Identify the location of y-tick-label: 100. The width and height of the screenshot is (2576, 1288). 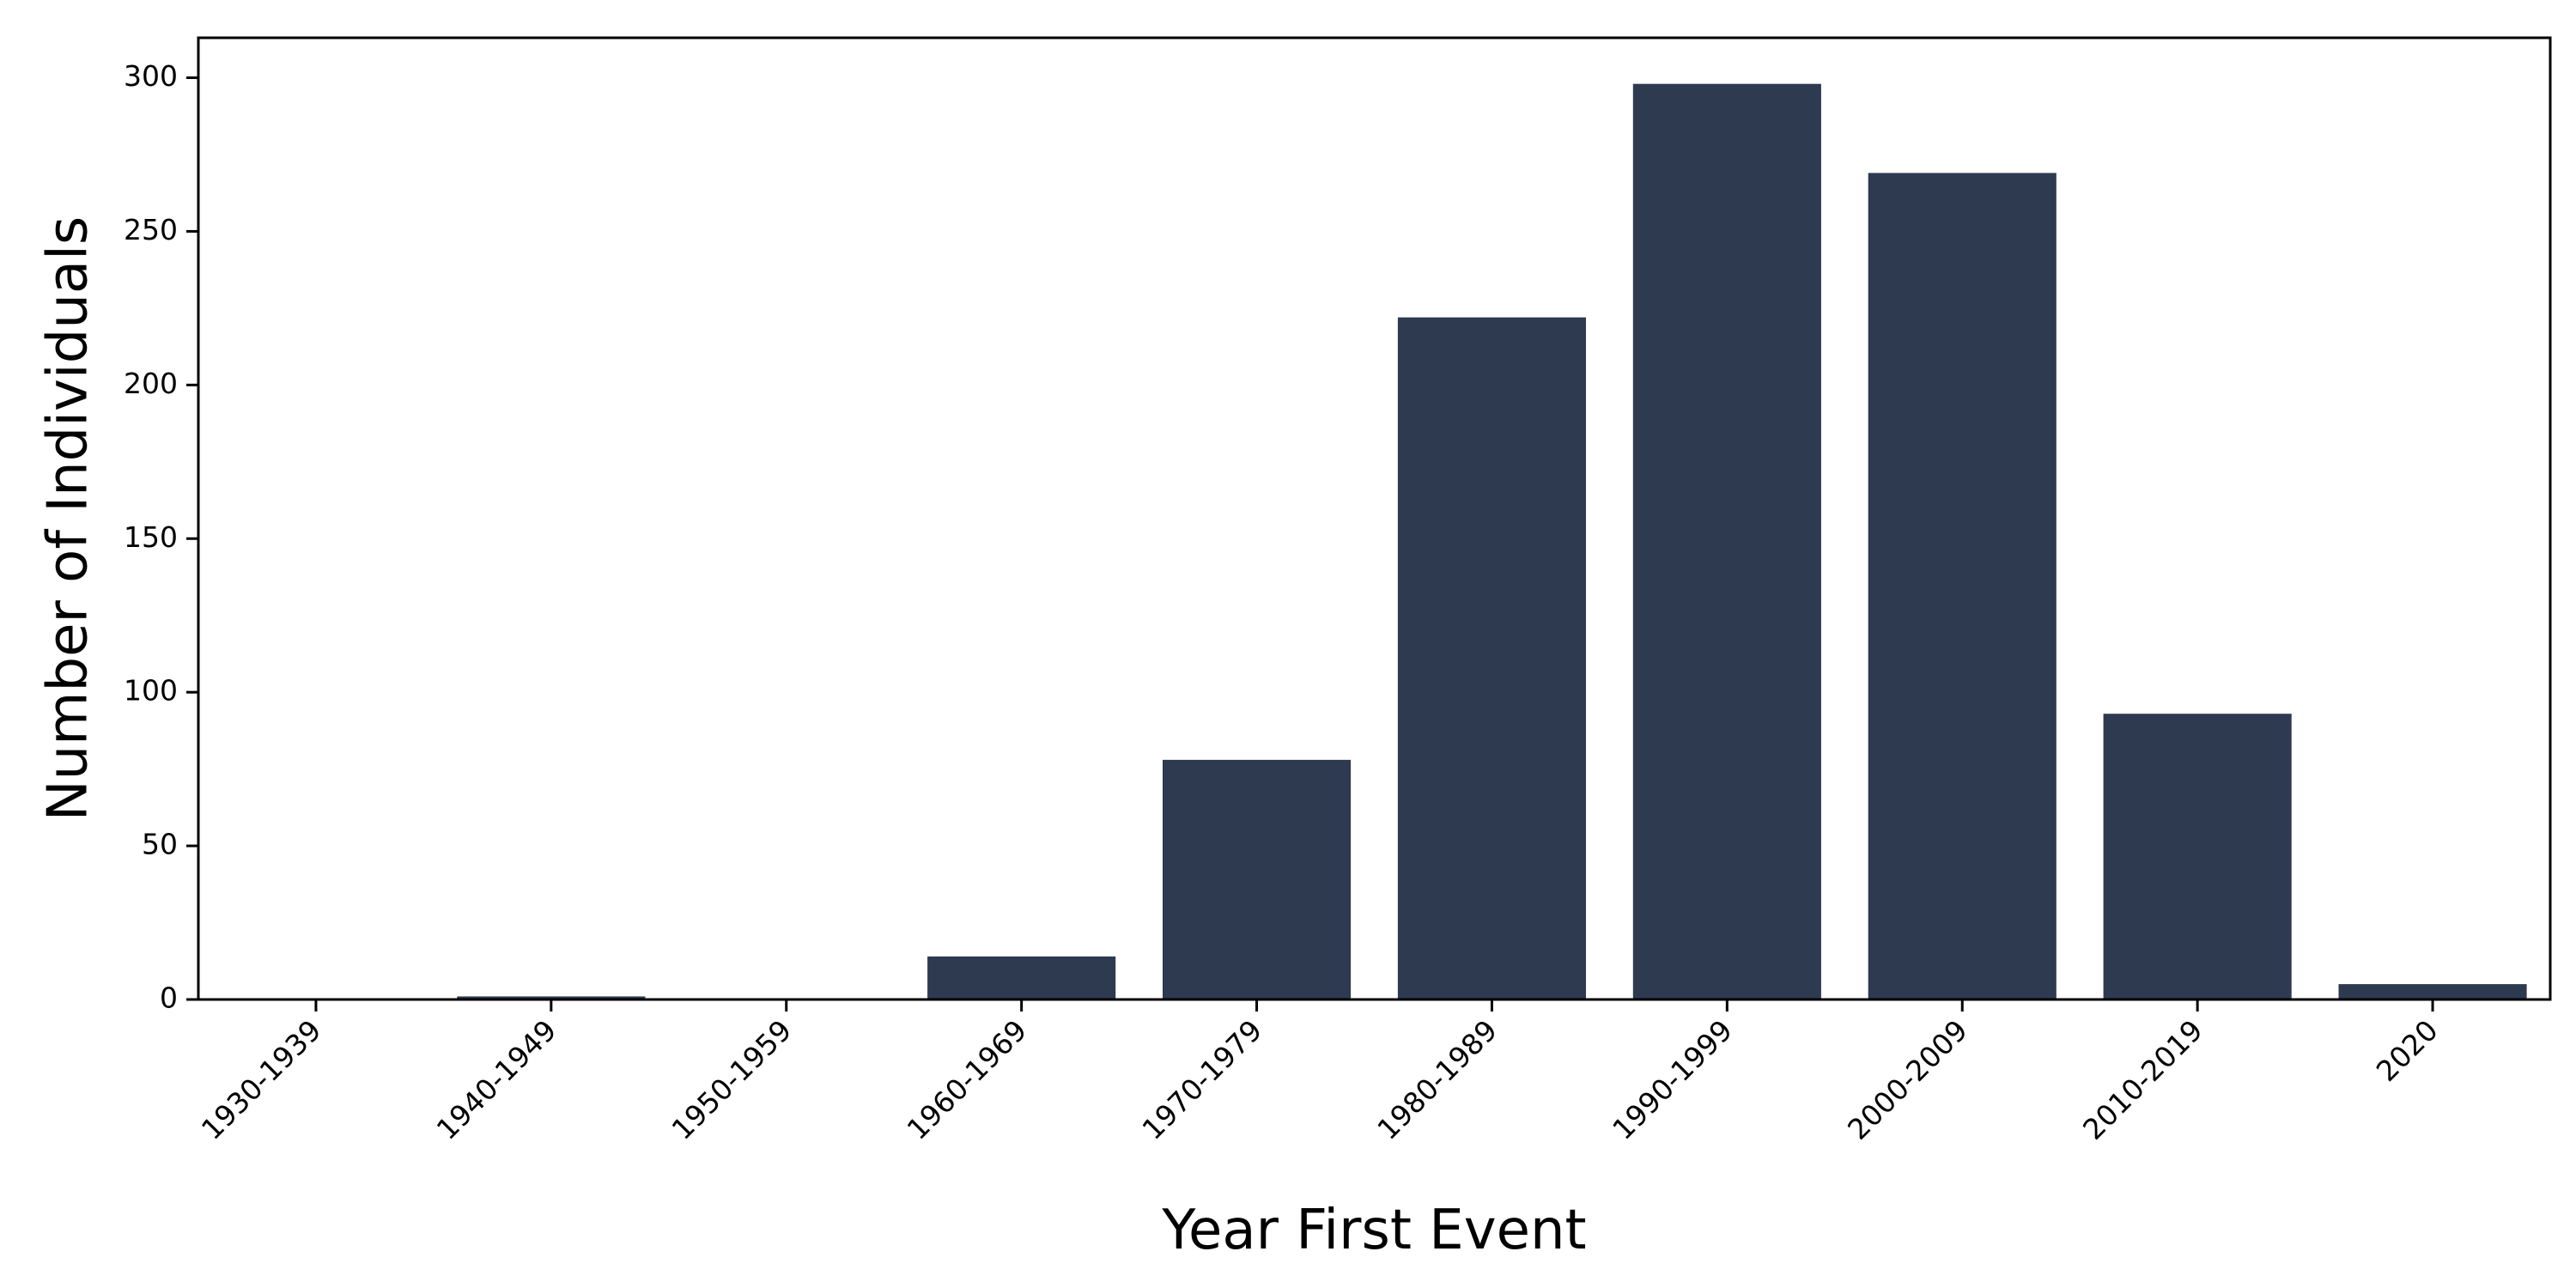
(151, 691).